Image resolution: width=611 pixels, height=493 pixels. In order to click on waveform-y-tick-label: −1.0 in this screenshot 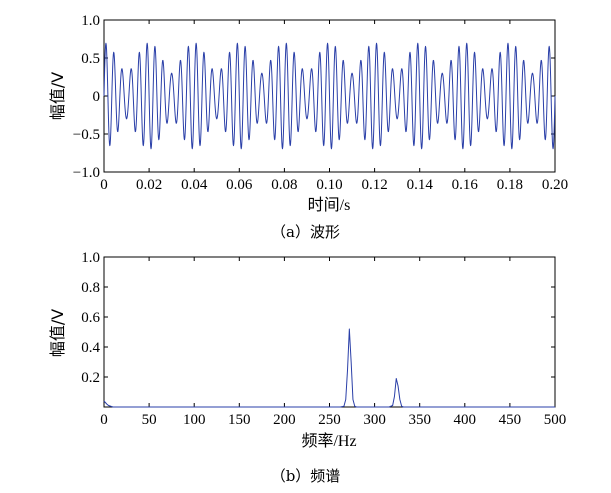, I will do `click(86, 173)`.